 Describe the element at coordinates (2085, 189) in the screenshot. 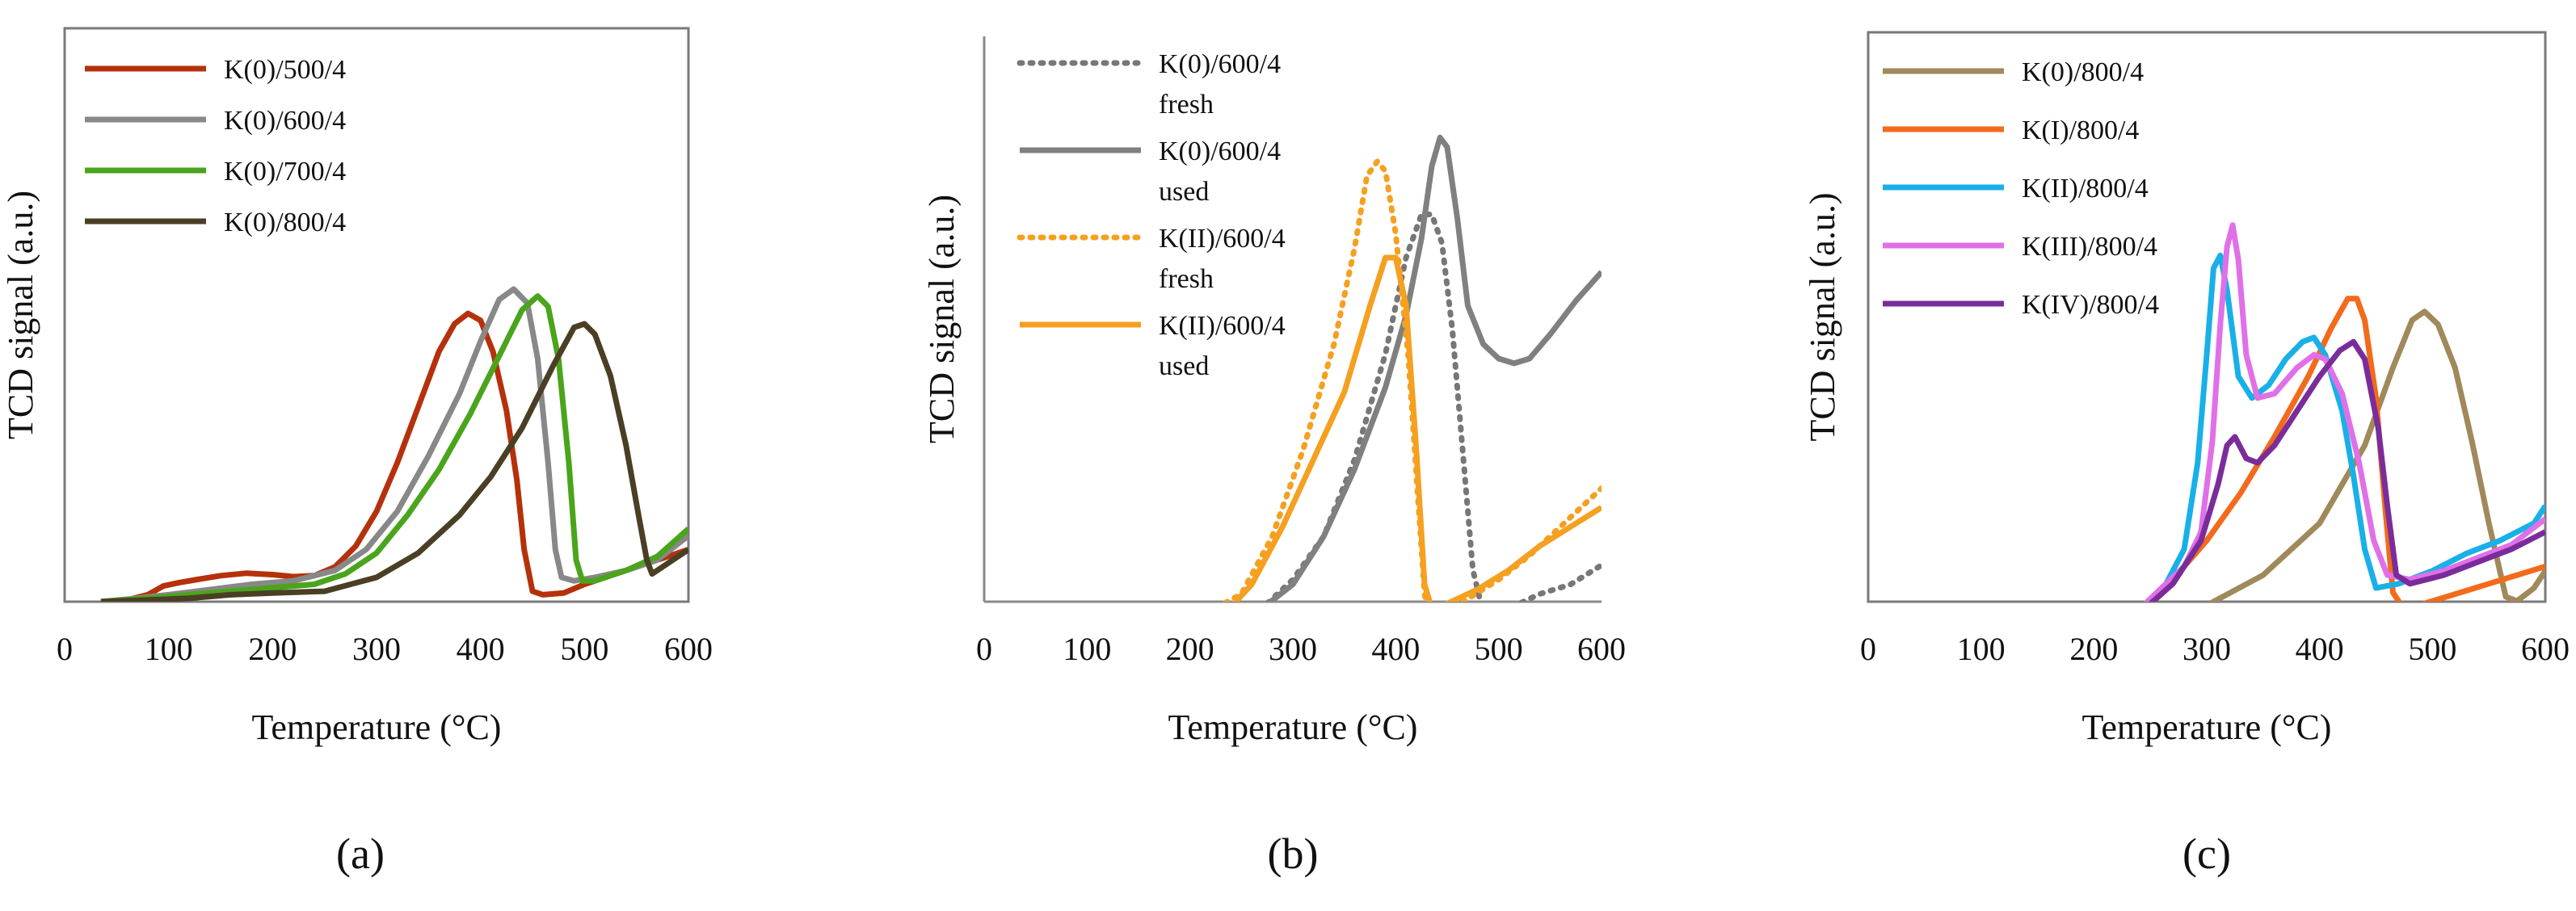

I see `legend-label: K(II)/800/4` at that location.